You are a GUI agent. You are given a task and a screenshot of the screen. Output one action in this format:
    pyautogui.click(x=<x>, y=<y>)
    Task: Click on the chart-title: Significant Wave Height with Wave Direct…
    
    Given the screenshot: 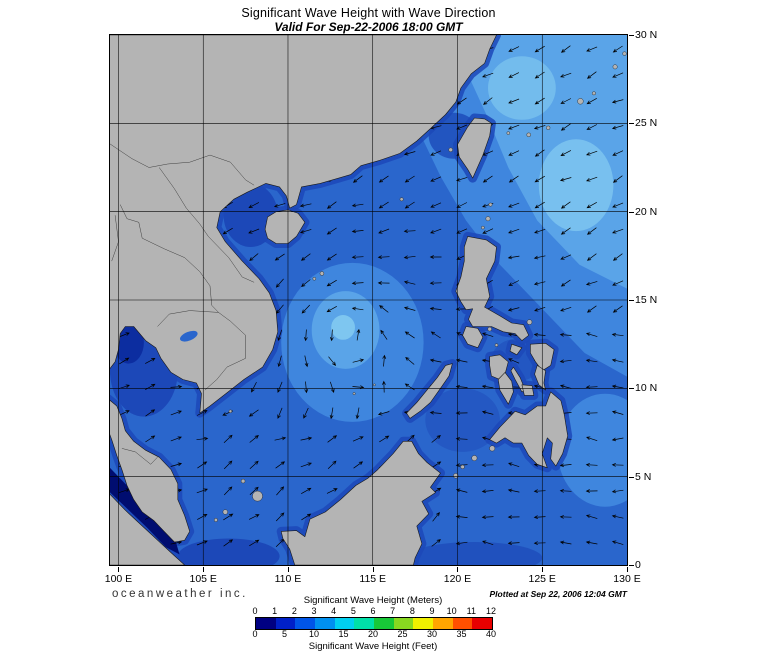 What is the action you would take?
    pyautogui.click(x=368, y=13)
    